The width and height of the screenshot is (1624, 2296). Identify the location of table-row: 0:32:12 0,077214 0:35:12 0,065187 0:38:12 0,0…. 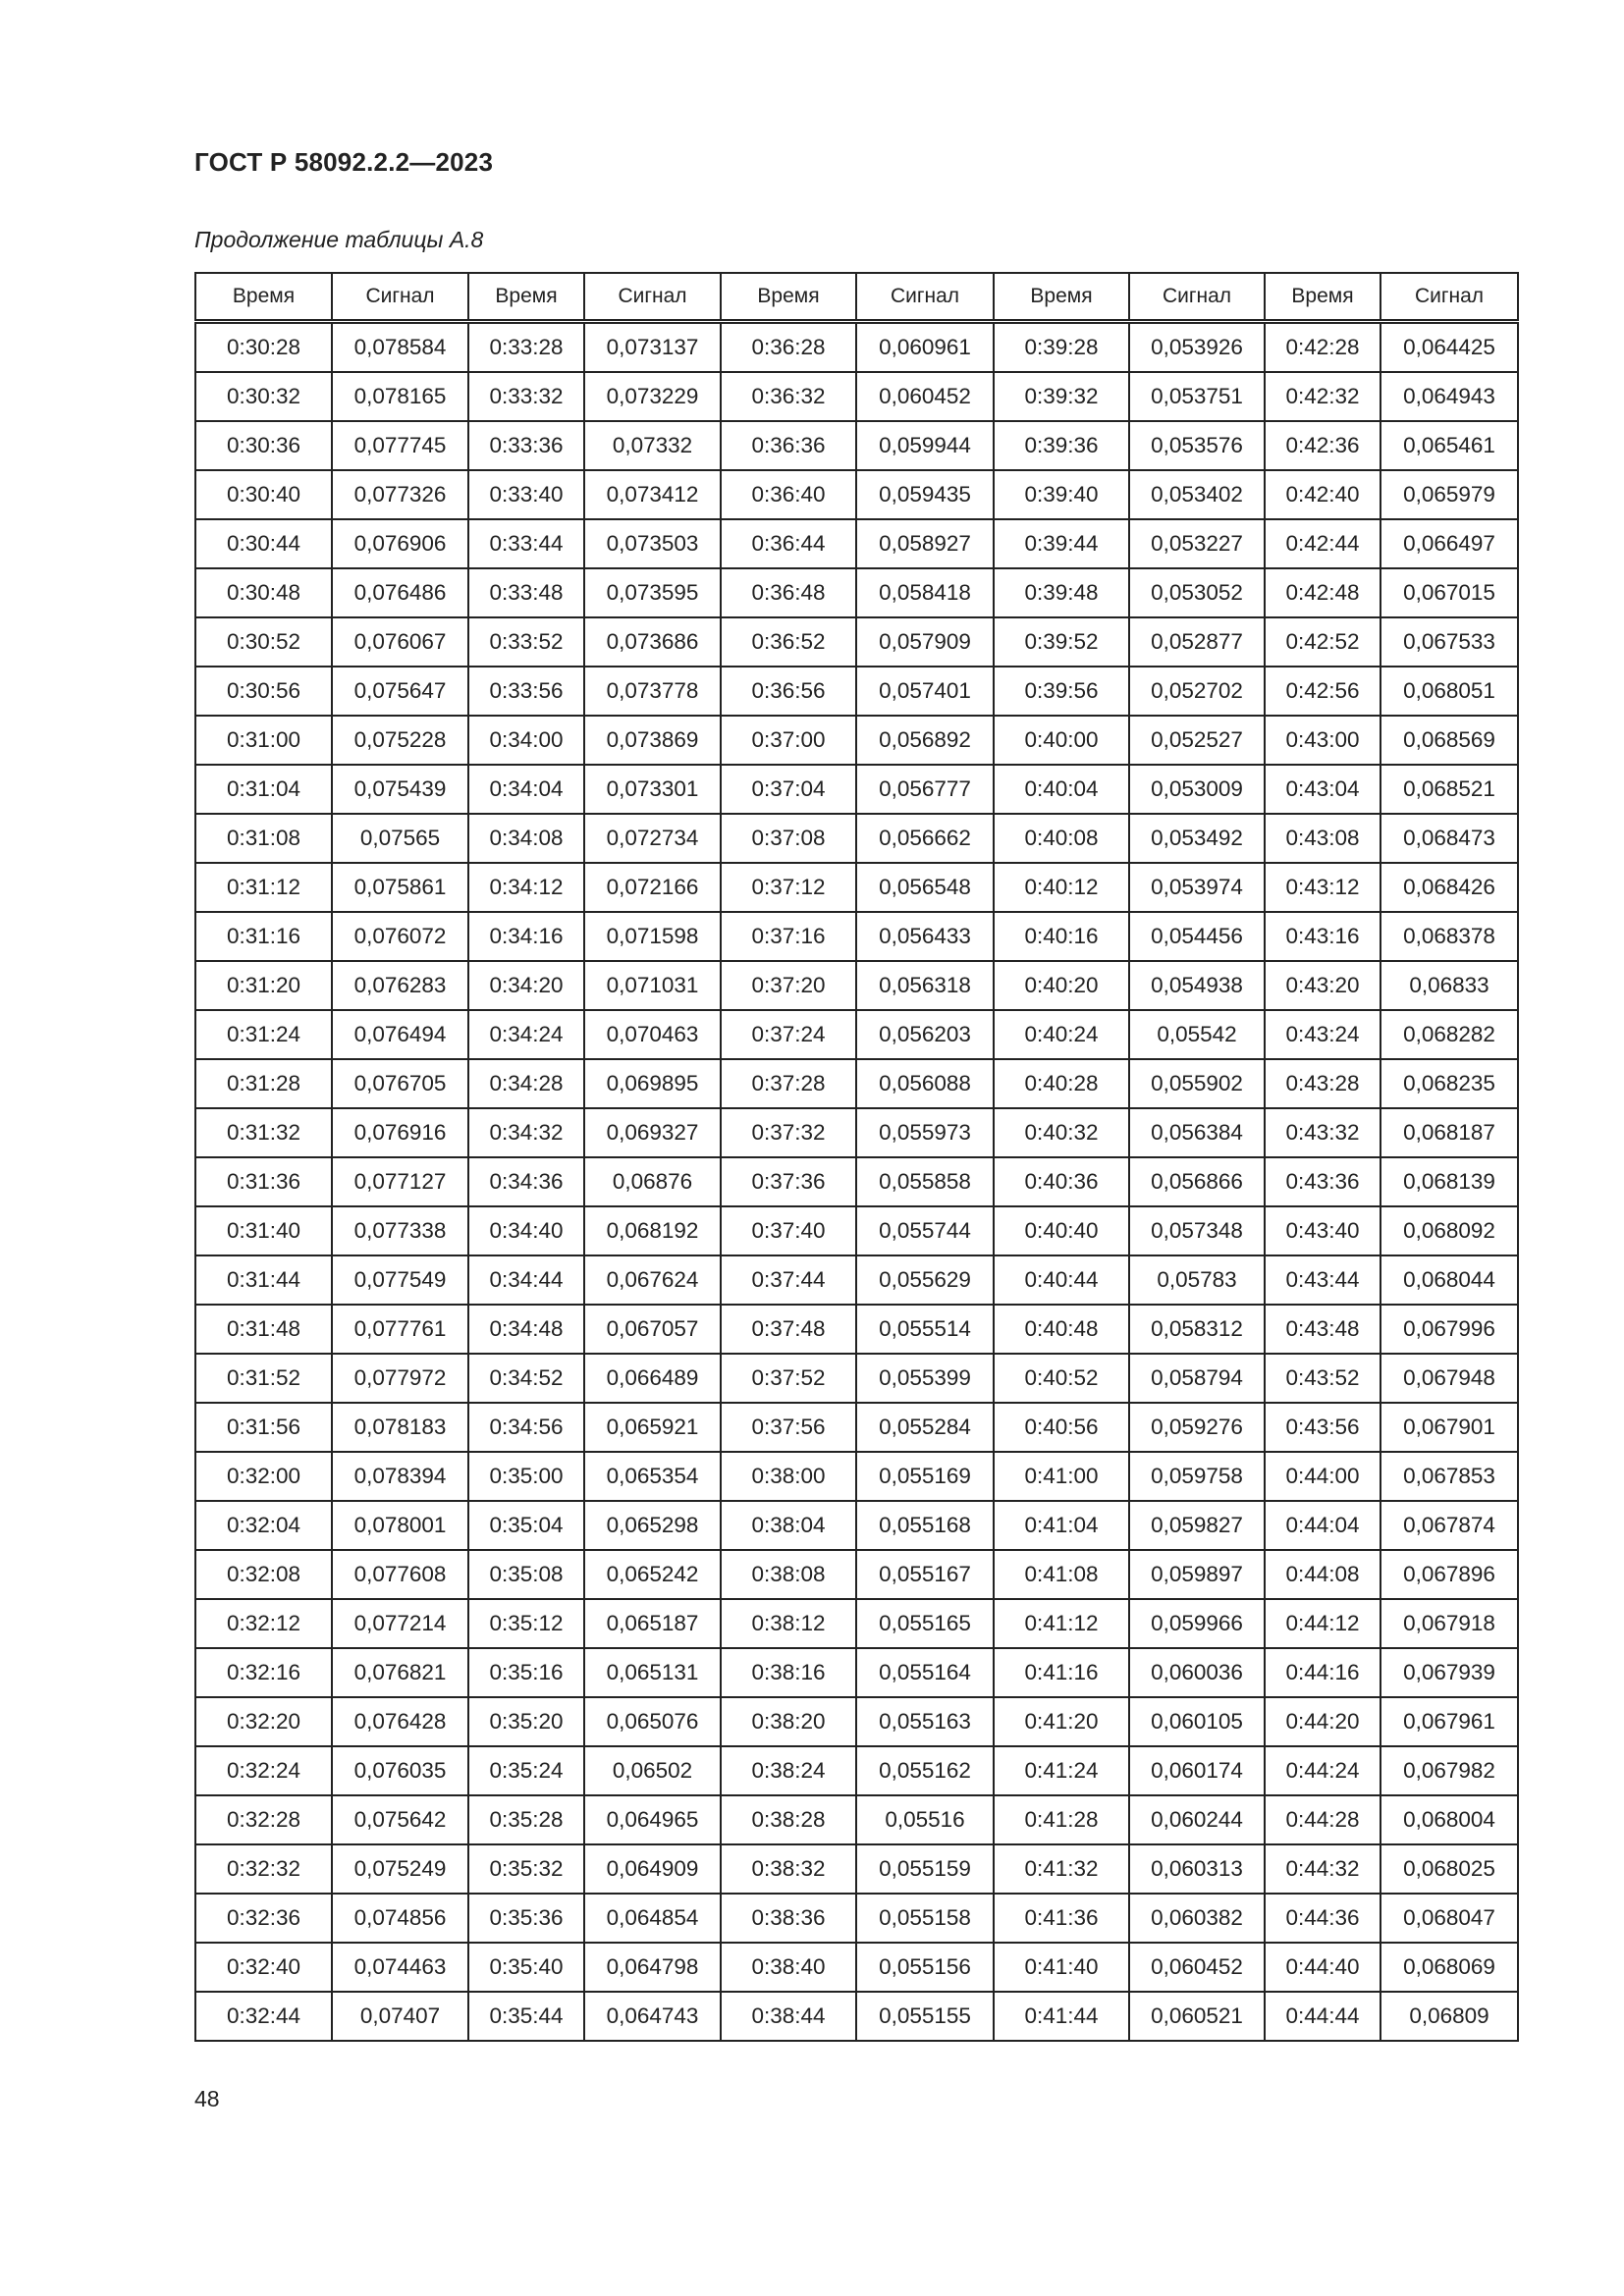
(856, 1623).